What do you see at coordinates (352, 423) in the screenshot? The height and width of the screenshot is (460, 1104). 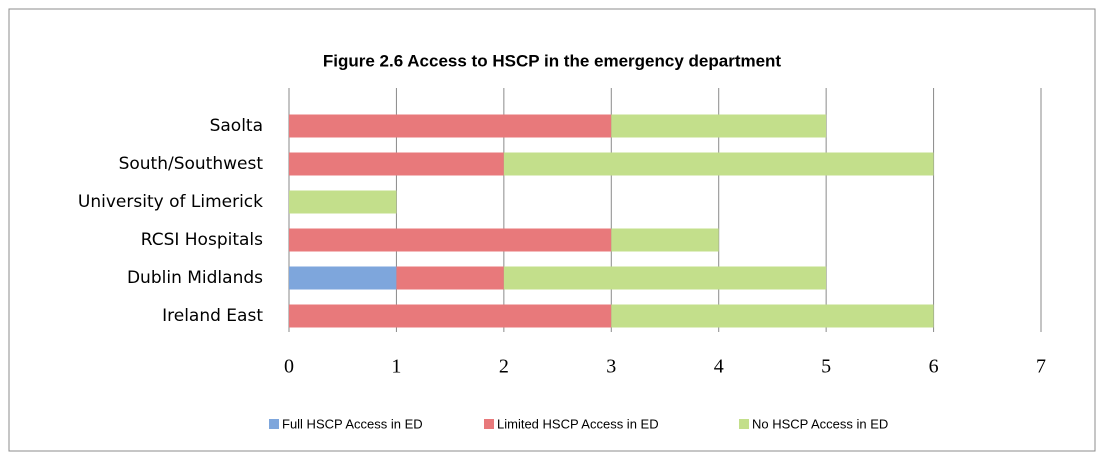 I see `legend-label: Full HSCP Access in ED` at bounding box center [352, 423].